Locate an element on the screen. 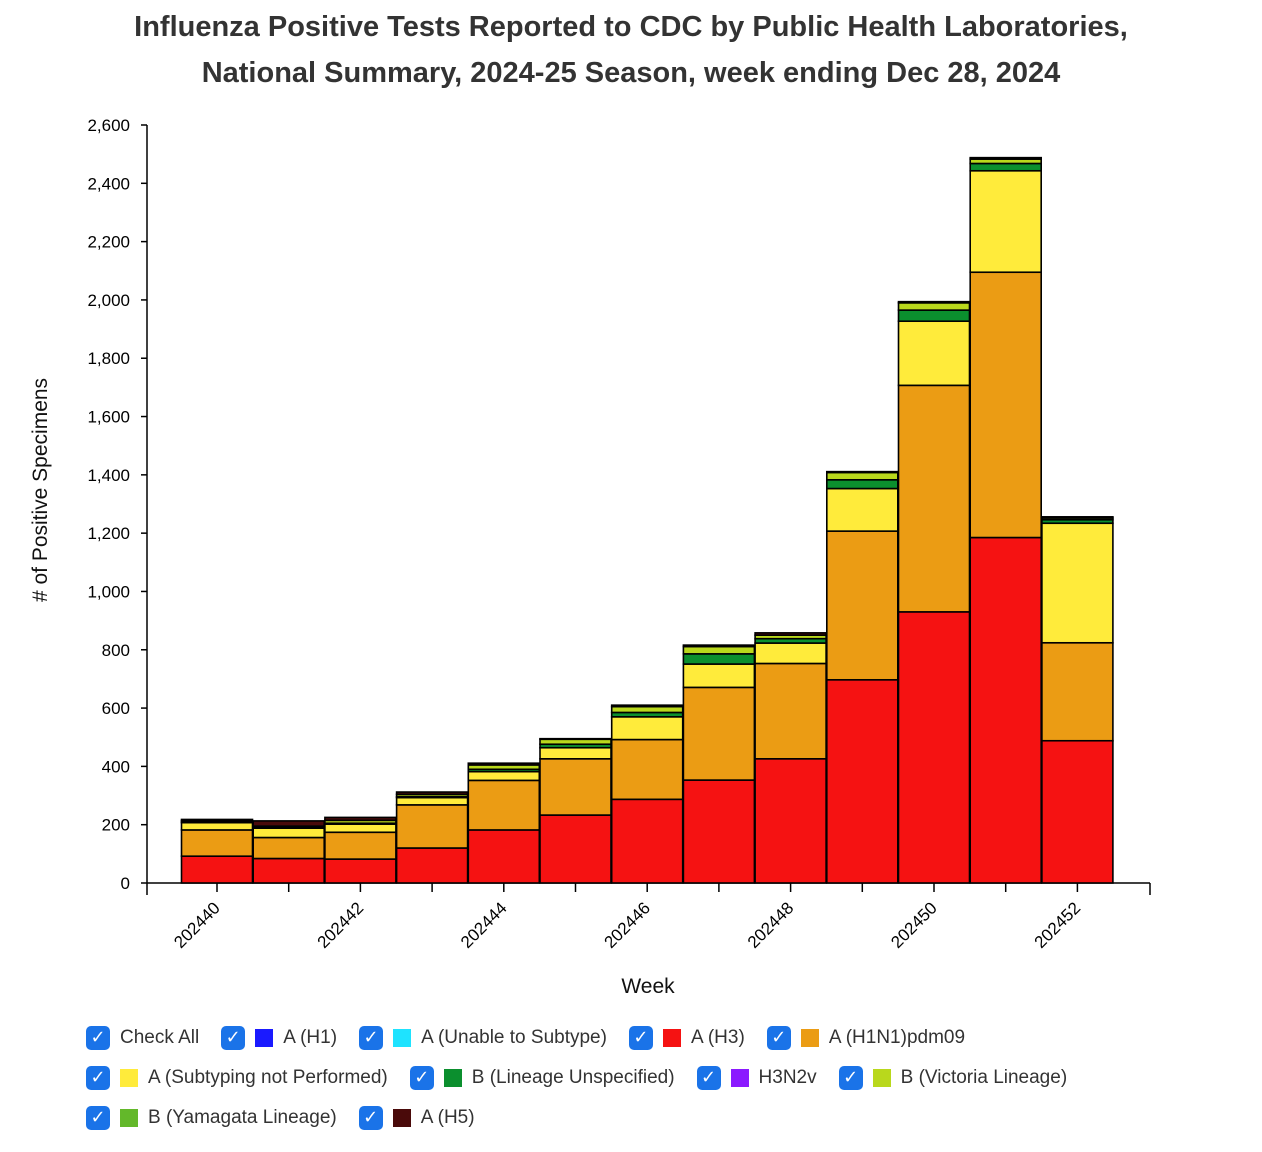 The image size is (1262, 1152). legend-item-vic: ✓ B (Victoria Lineage) is located at coordinates (952, 1078).